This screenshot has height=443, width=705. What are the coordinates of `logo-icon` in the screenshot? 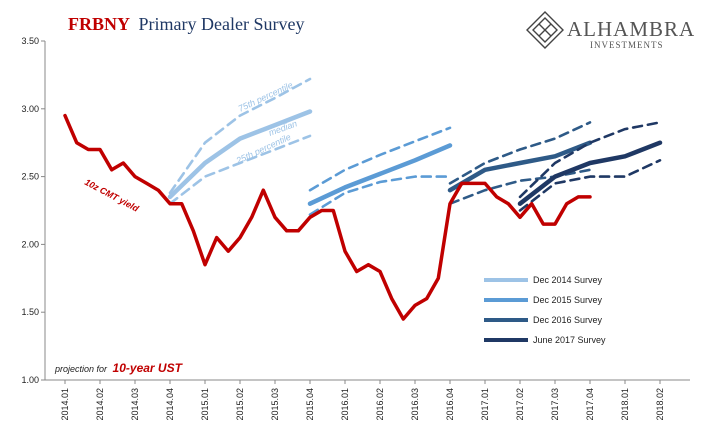 It's located at (545, 30).